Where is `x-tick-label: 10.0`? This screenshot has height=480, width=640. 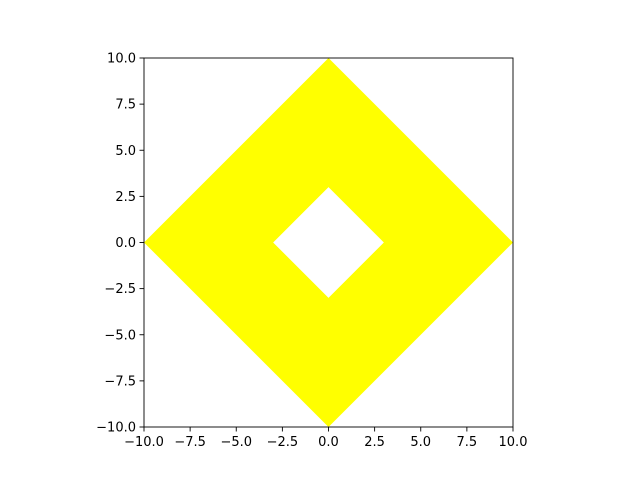 x-tick-label: 10.0 is located at coordinates (513, 442).